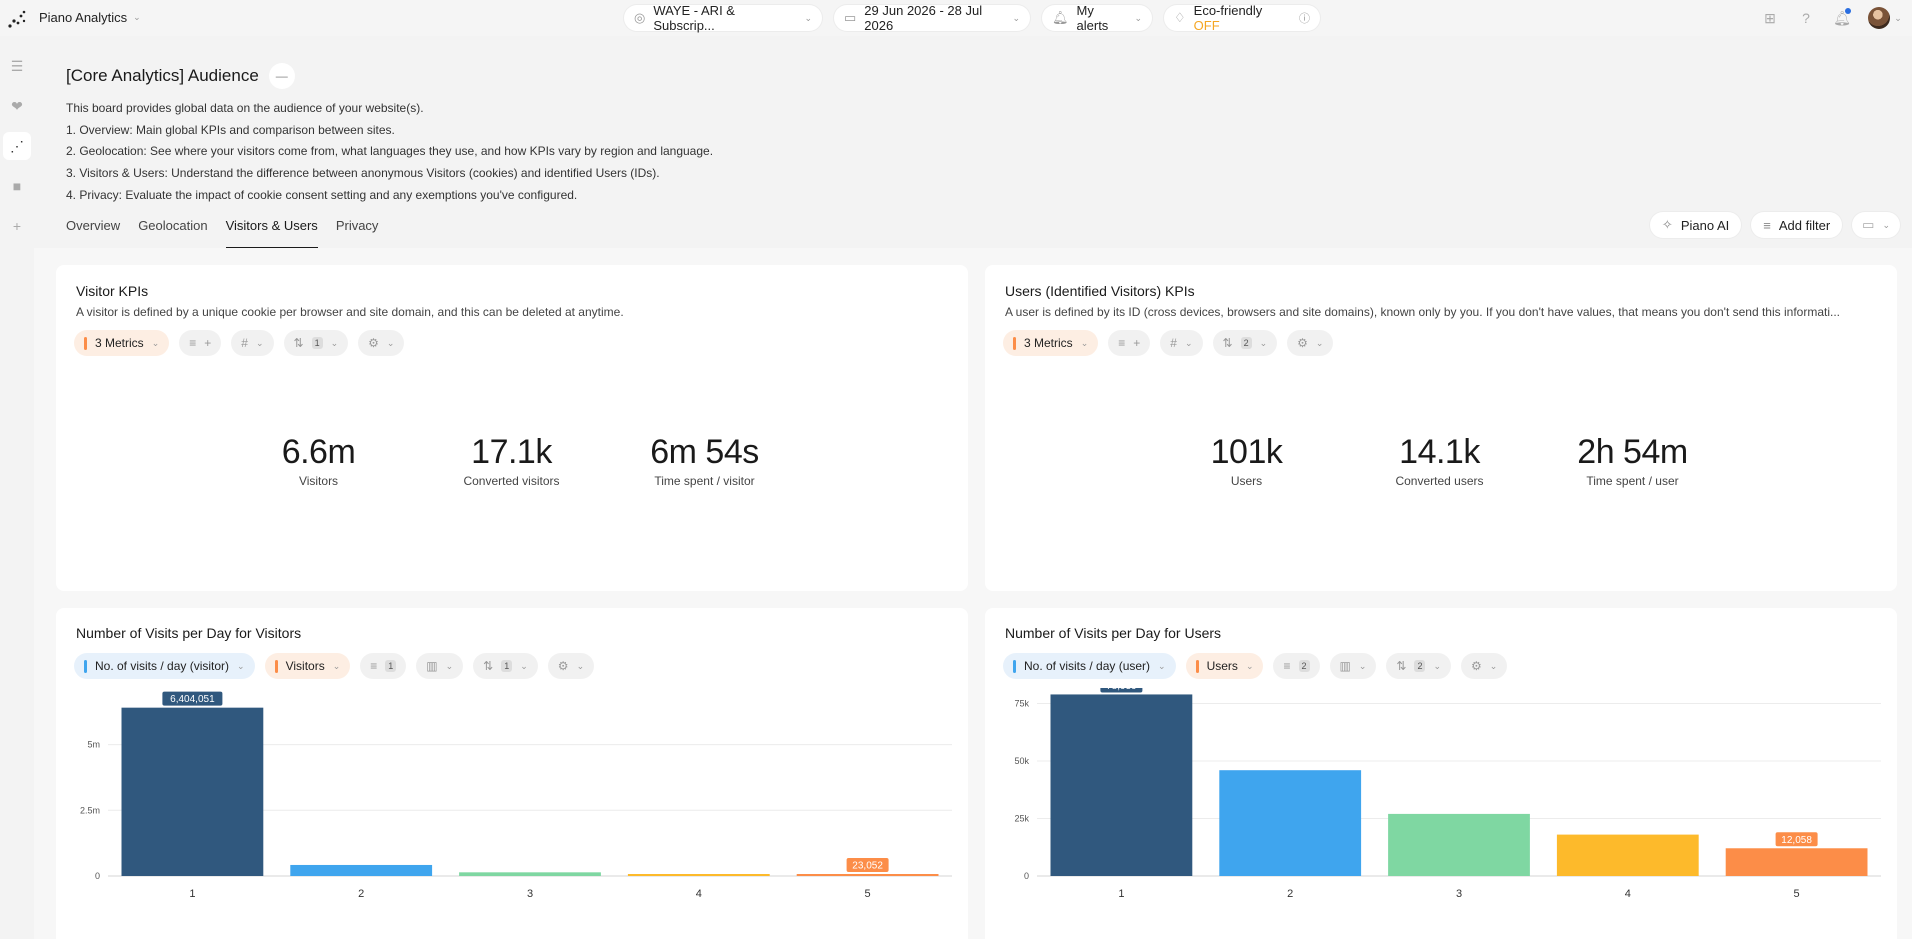  What do you see at coordinates (93, 225) in the screenshot?
I see `tab-overview: Overview` at bounding box center [93, 225].